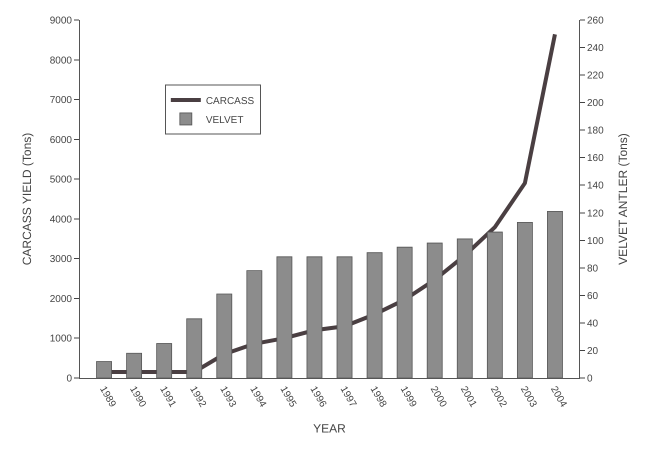  Describe the element at coordinates (61, 299) in the screenshot. I see `y-tick-label: 2000` at that location.